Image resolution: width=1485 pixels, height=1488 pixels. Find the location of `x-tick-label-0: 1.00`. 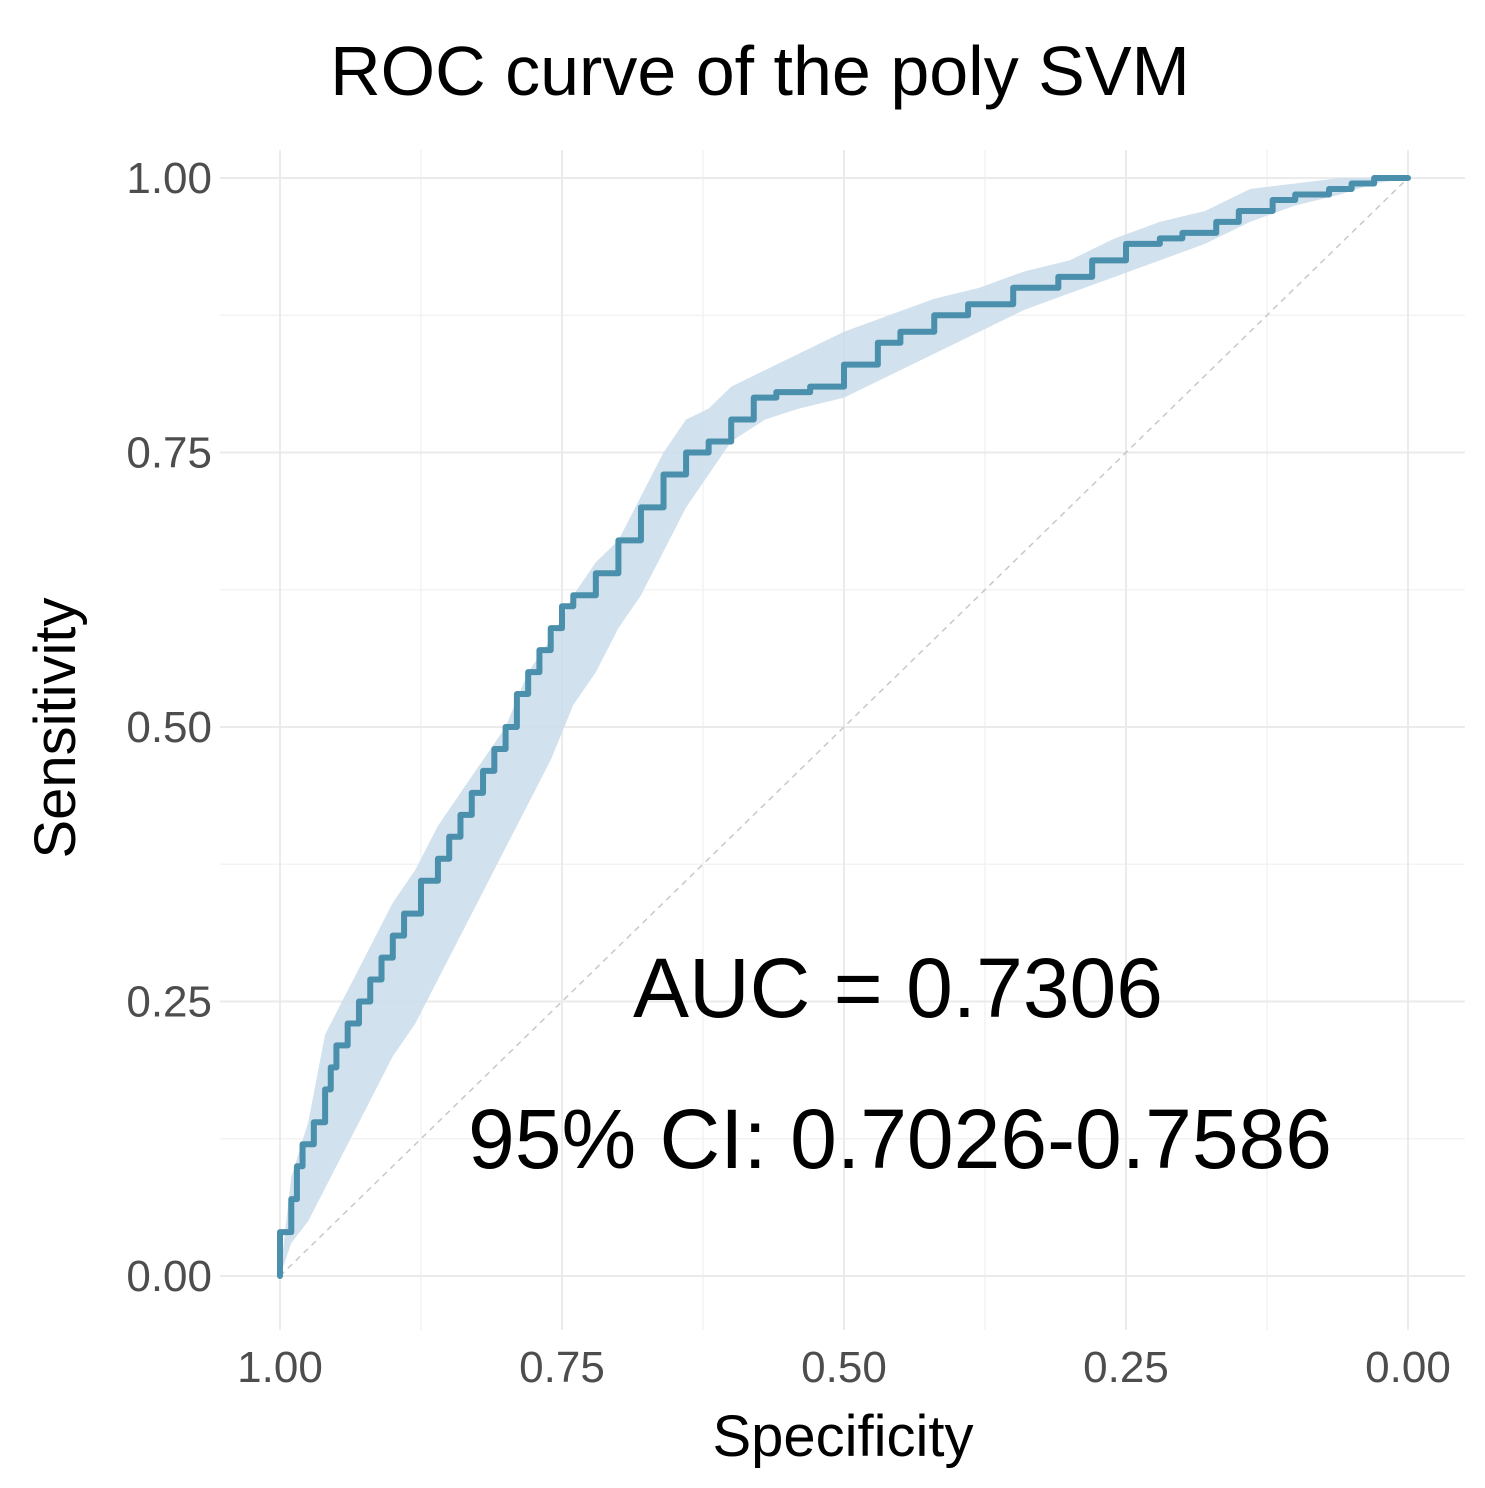

x-tick-label-0: 1.00 is located at coordinates (280, 1367).